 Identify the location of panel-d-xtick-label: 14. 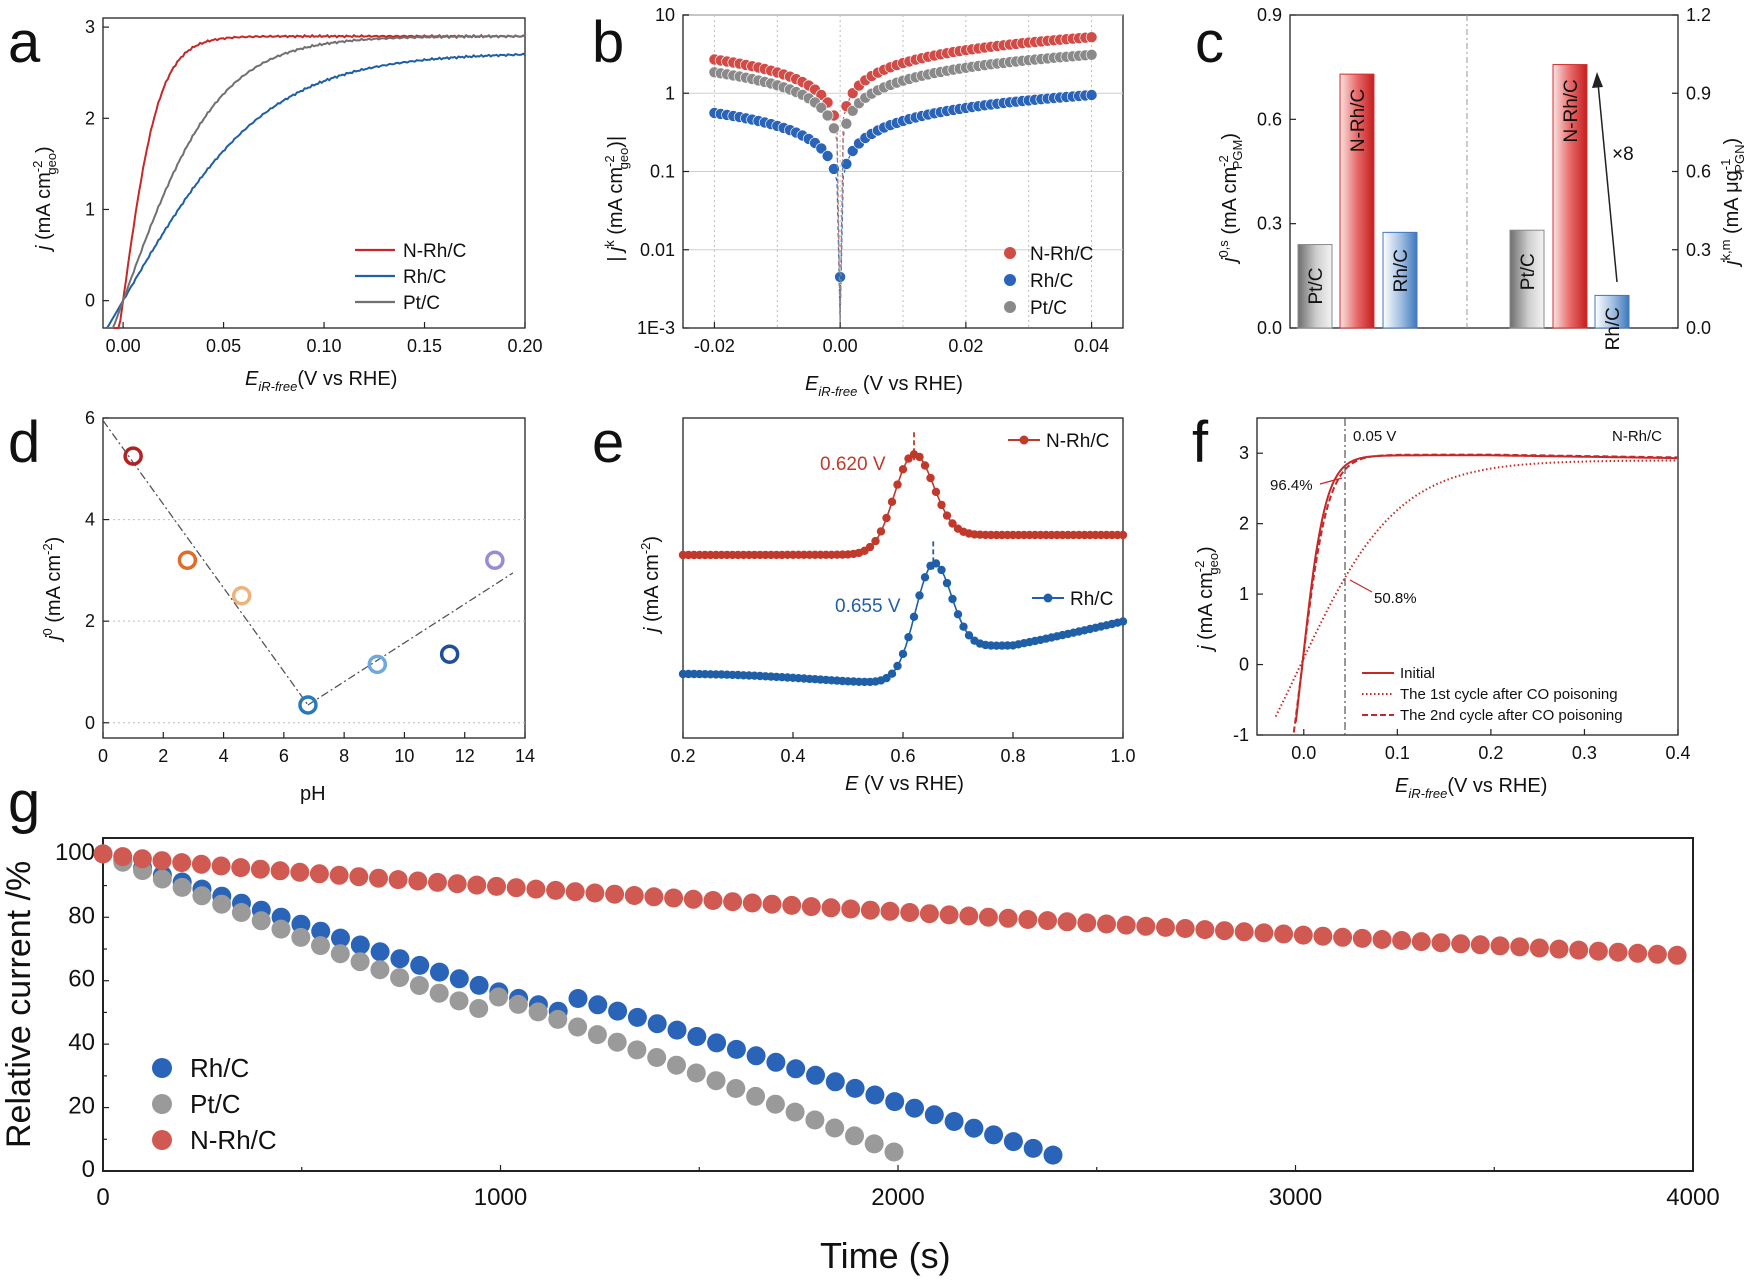
(525, 756).